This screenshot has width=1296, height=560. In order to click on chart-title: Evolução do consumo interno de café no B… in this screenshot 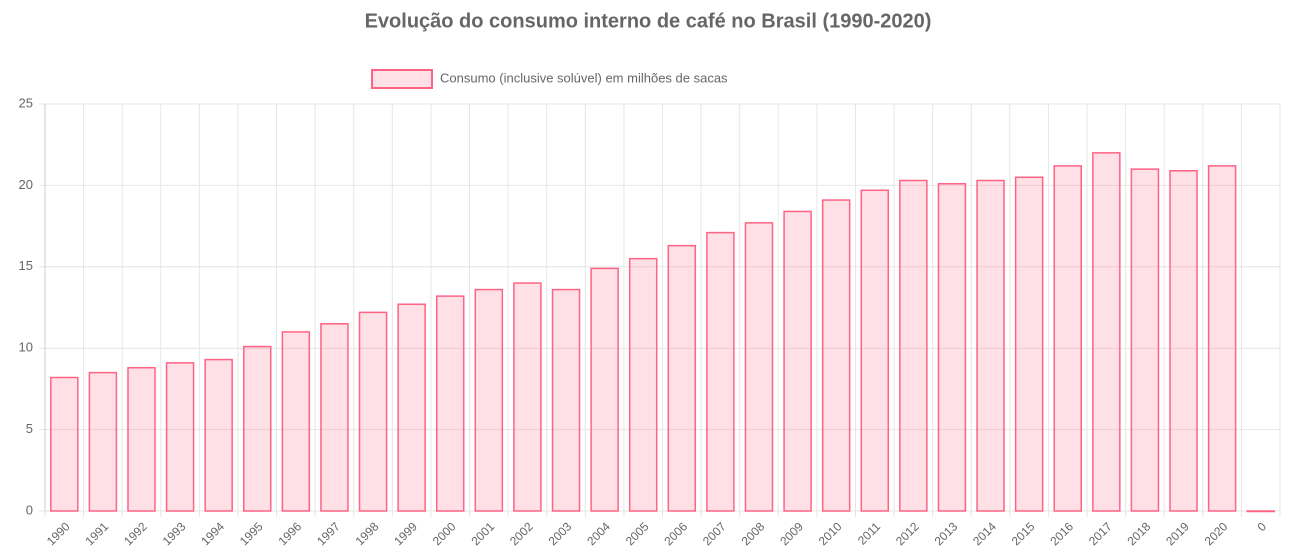, I will do `click(648, 21)`.